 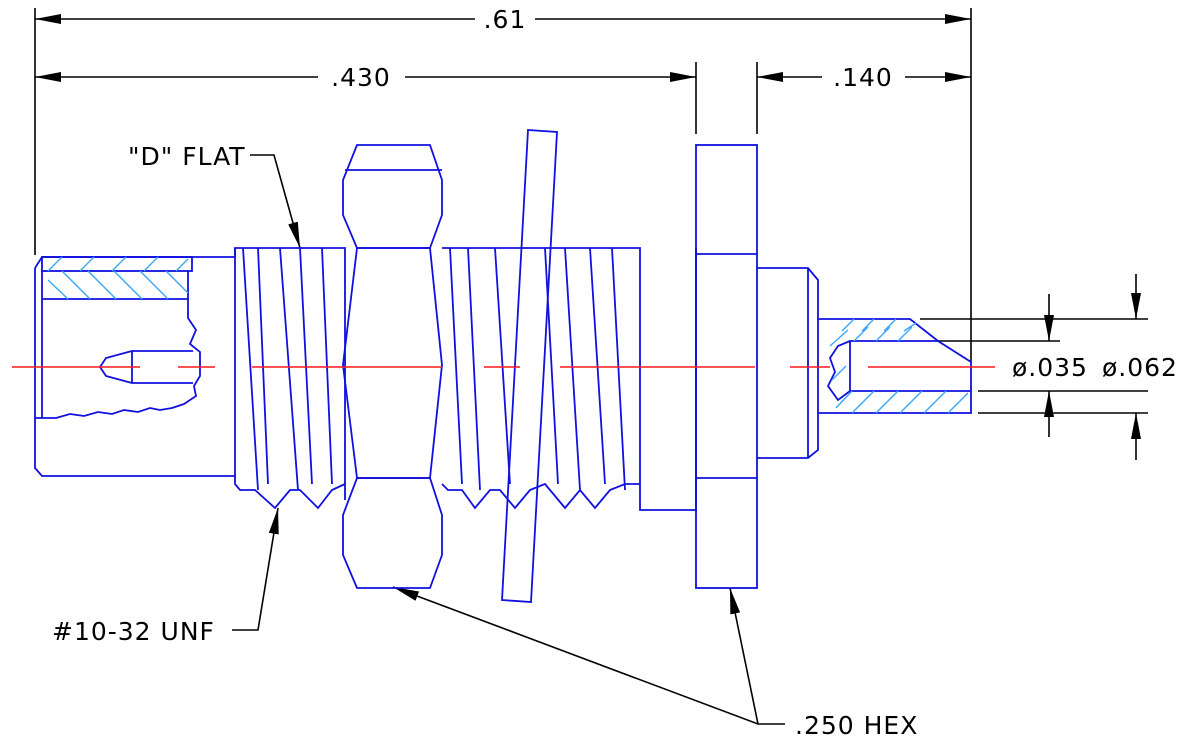 What do you see at coordinates (902, 402) in the screenshot?
I see `hatch-pin-bottom` at bounding box center [902, 402].